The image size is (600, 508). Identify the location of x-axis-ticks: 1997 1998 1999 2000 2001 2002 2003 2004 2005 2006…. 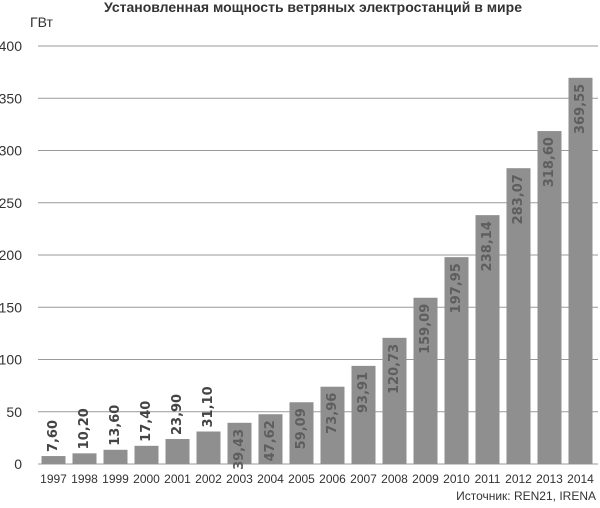
(317, 479).